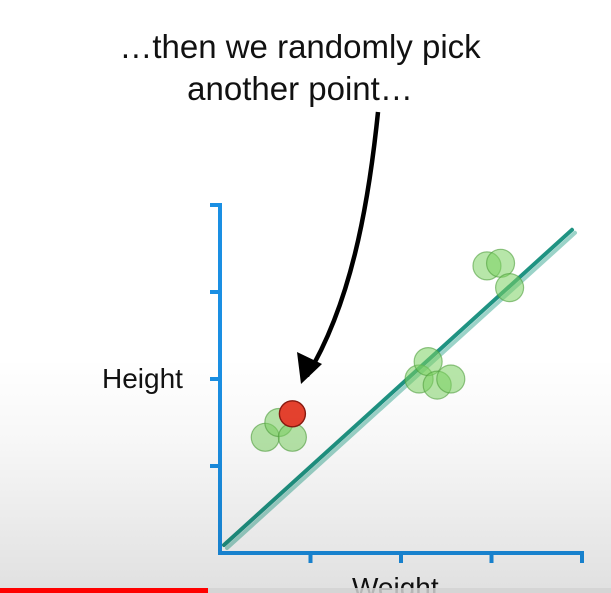  I want to click on annotation-arrowhead, so click(309, 368).